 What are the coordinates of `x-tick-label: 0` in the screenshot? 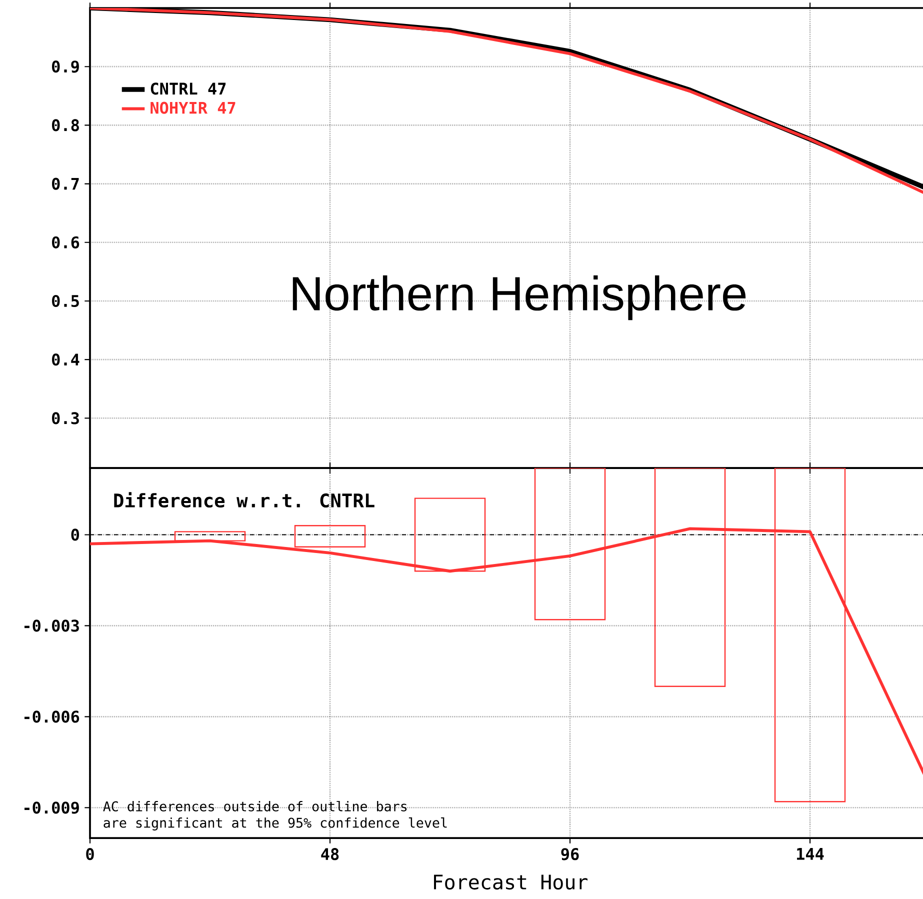 It's located at (90, 854).